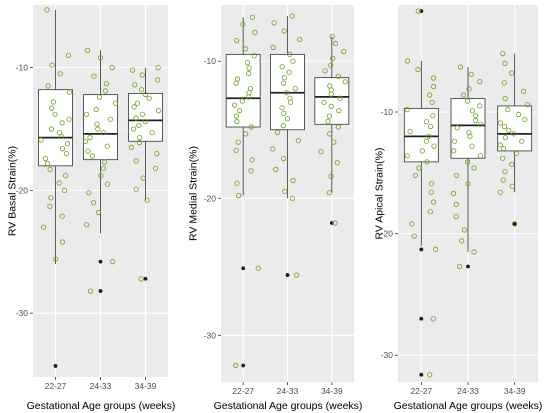  Describe the element at coordinates (468, 391) in the screenshot. I see `x-tick-label: 24-33` at that location.